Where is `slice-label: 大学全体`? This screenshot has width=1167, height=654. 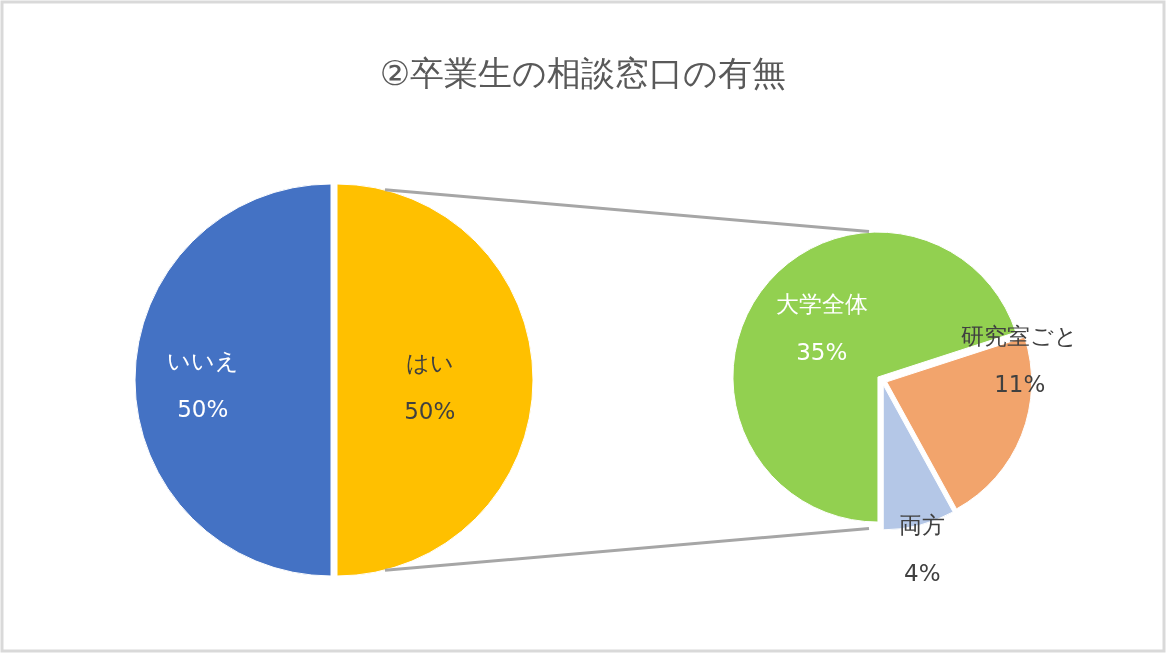
slice-label: 大学全体 is located at coordinates (821, 303).